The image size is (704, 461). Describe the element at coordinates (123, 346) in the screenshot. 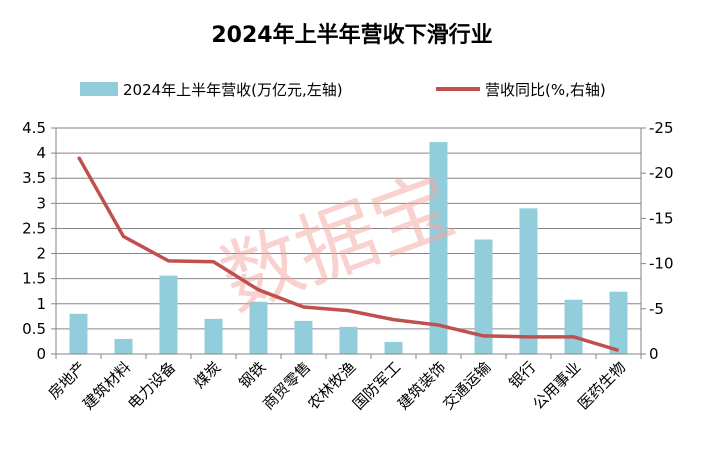

I see `bar-建筑材料` at that location.